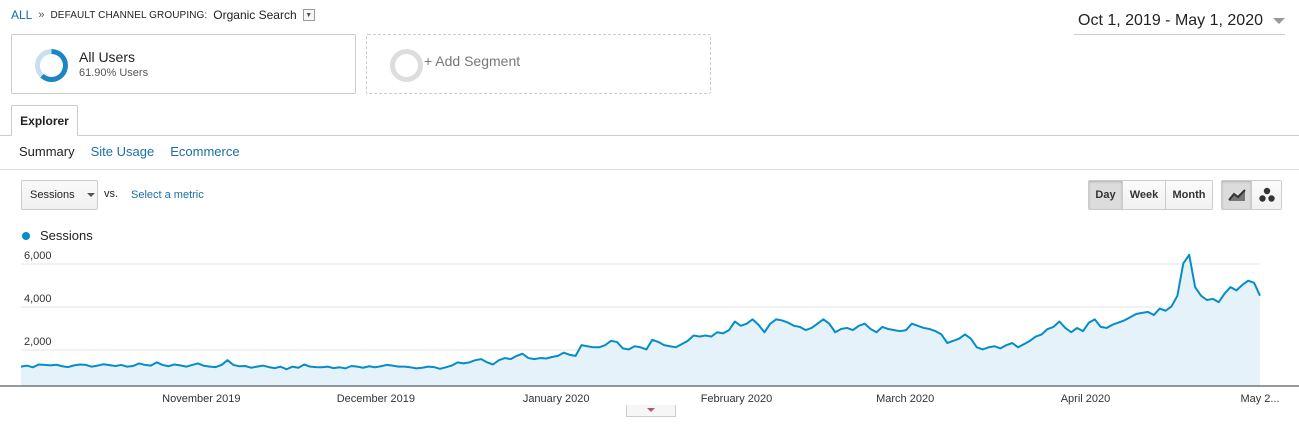 The width and height of the screenshot is (1299, 431). Describe the element at coordinates (114, 73) in the screenshot. I see `segment-subtitle: 61.90% Users` at that location.